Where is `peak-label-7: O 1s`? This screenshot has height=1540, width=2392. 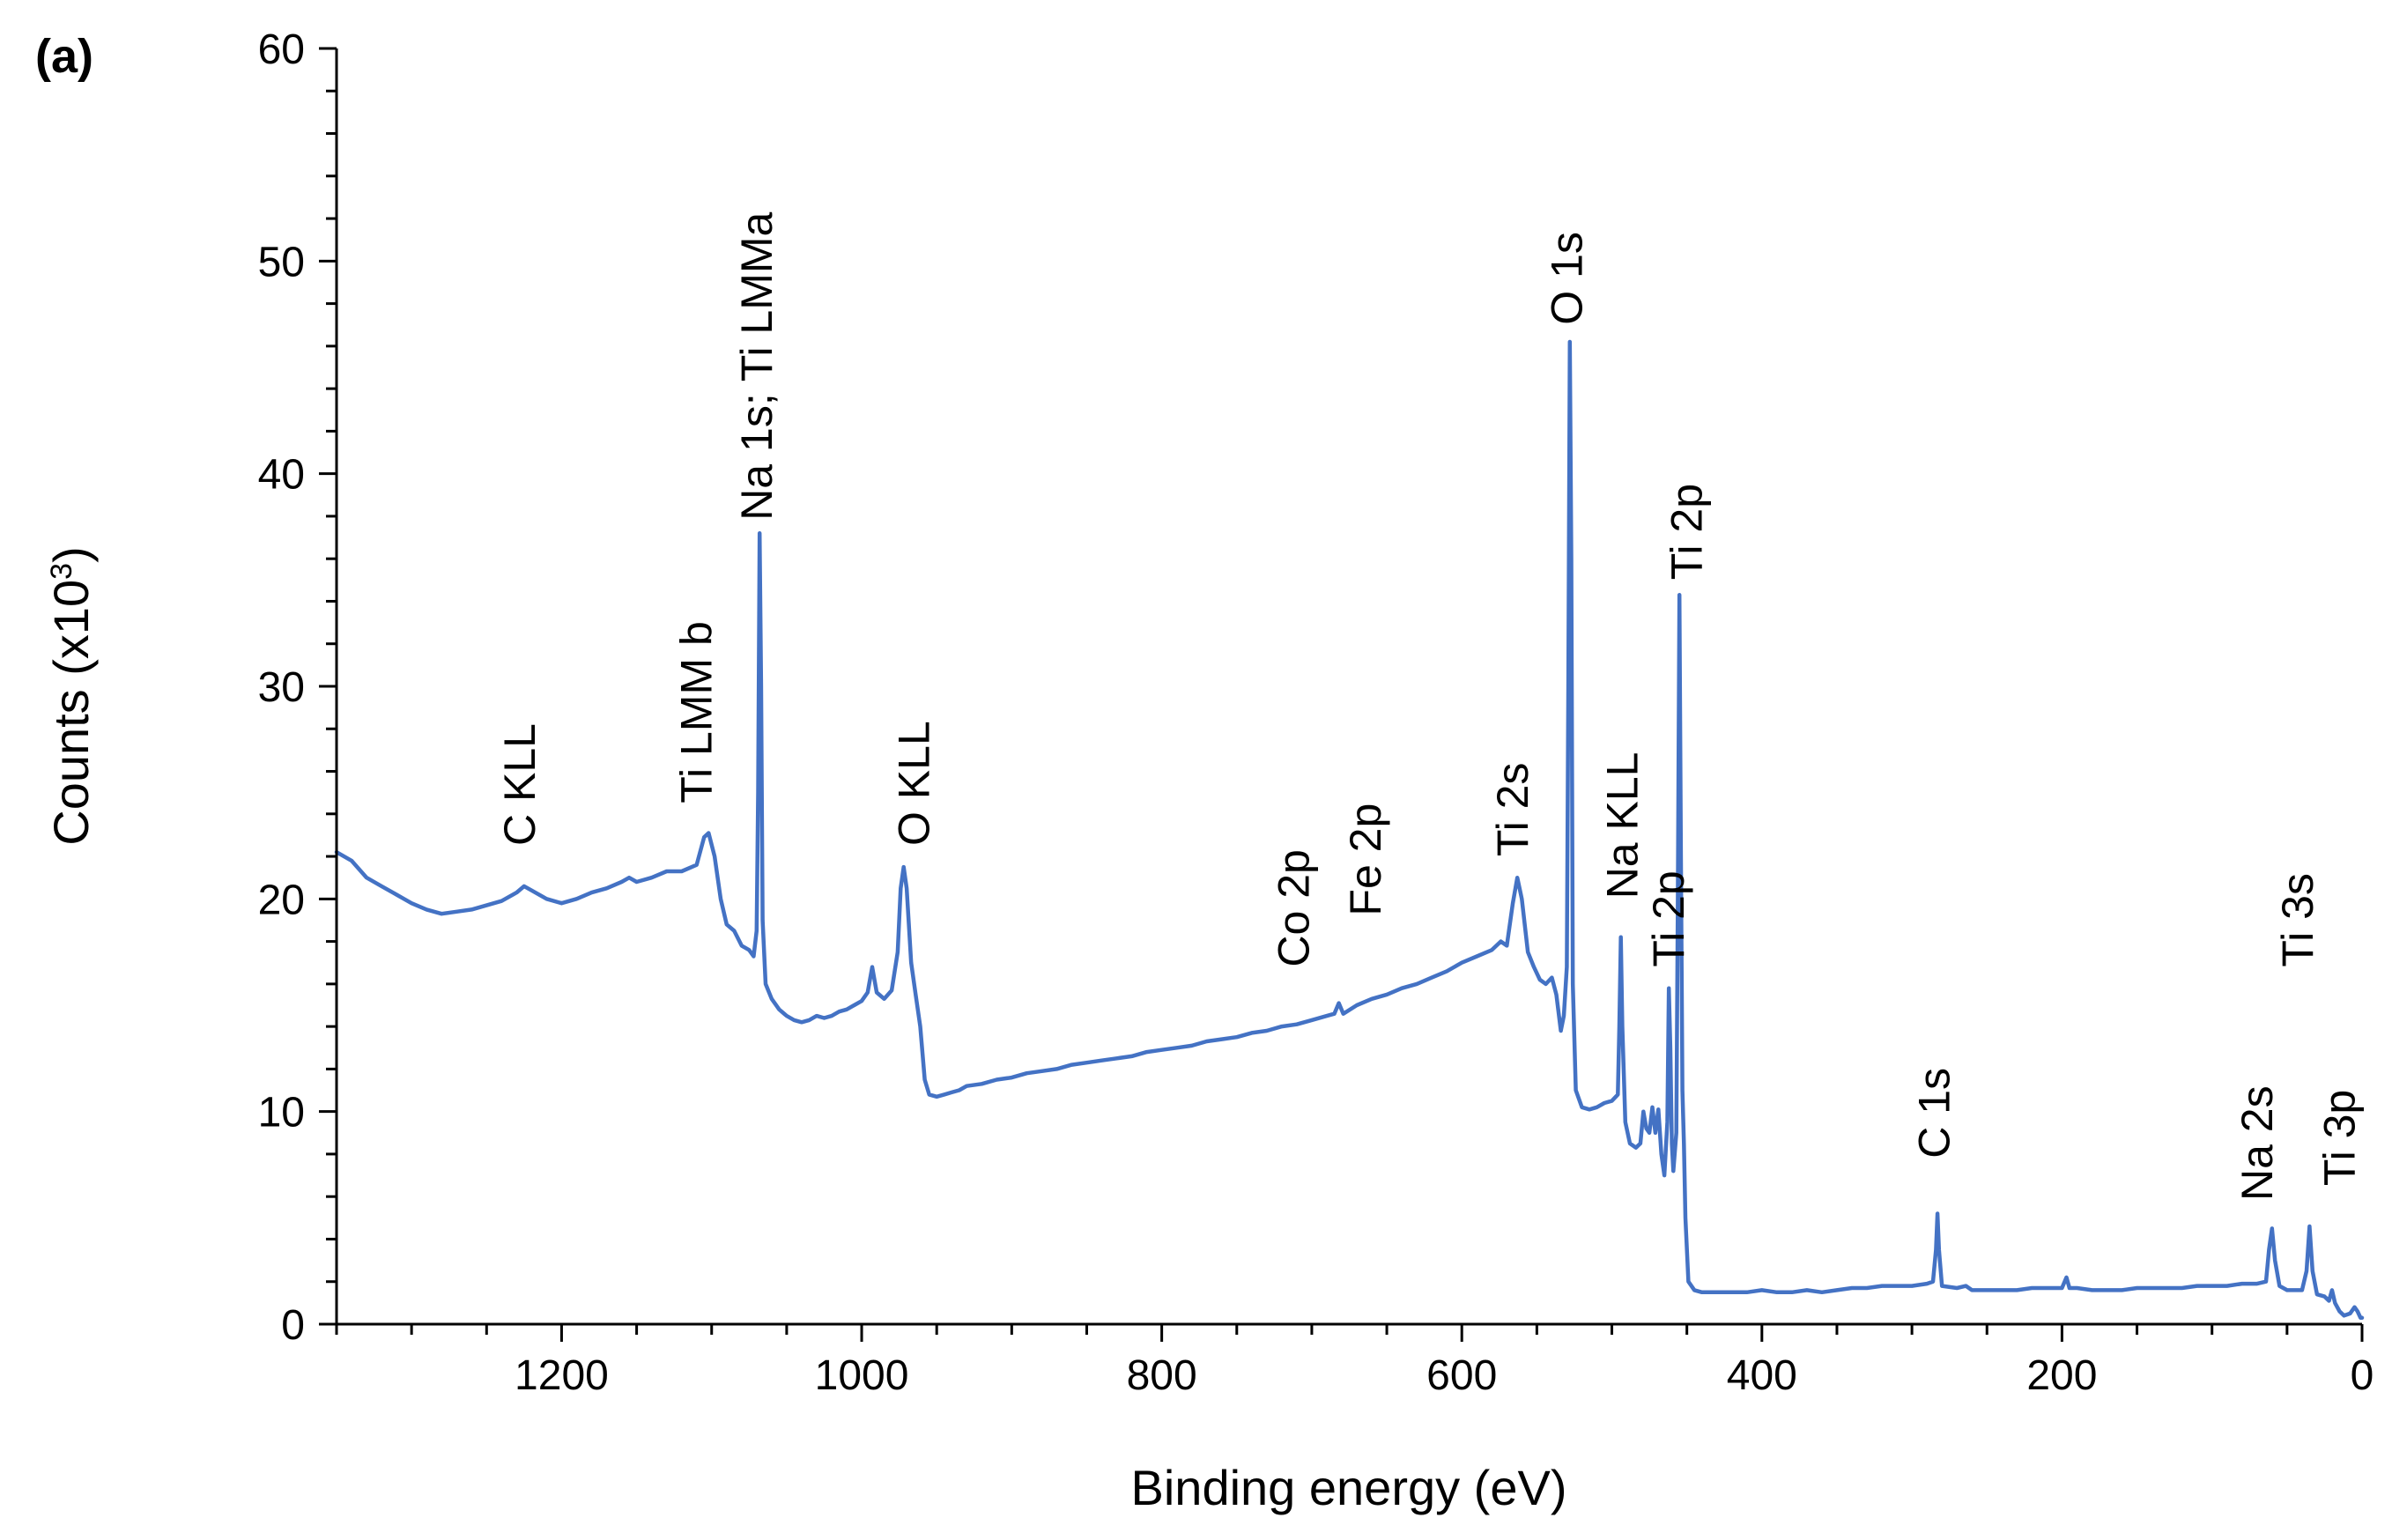 peak-label-7: O 1s is located at coordinates (1566, 278).